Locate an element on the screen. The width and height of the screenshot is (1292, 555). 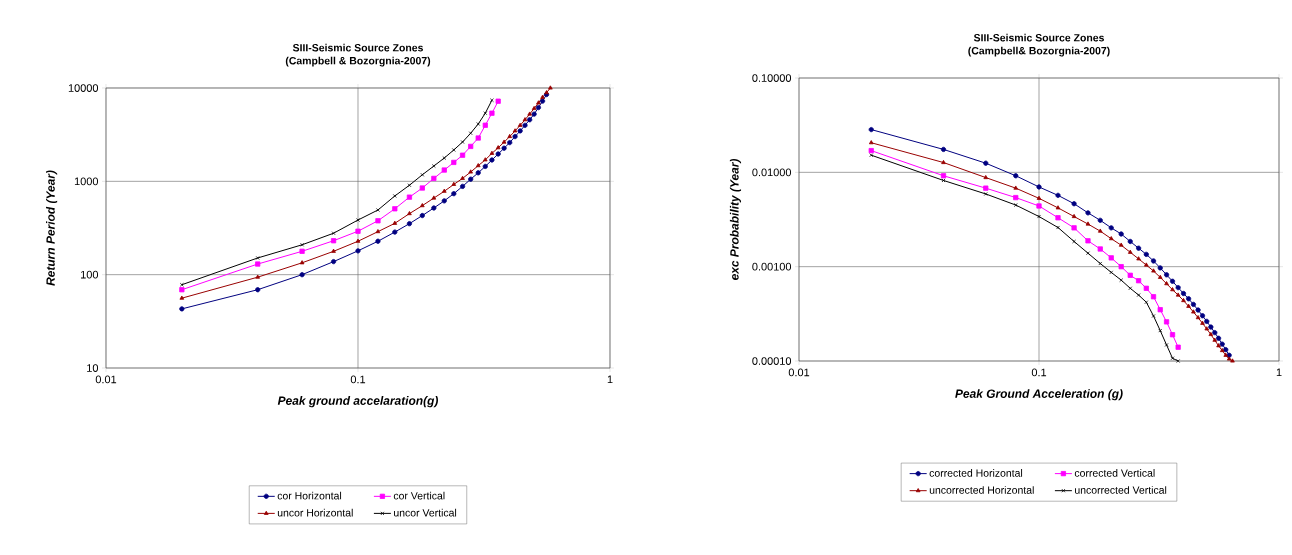
legend-label: uncorrected Horizontal is located at coordinates (981, 490).